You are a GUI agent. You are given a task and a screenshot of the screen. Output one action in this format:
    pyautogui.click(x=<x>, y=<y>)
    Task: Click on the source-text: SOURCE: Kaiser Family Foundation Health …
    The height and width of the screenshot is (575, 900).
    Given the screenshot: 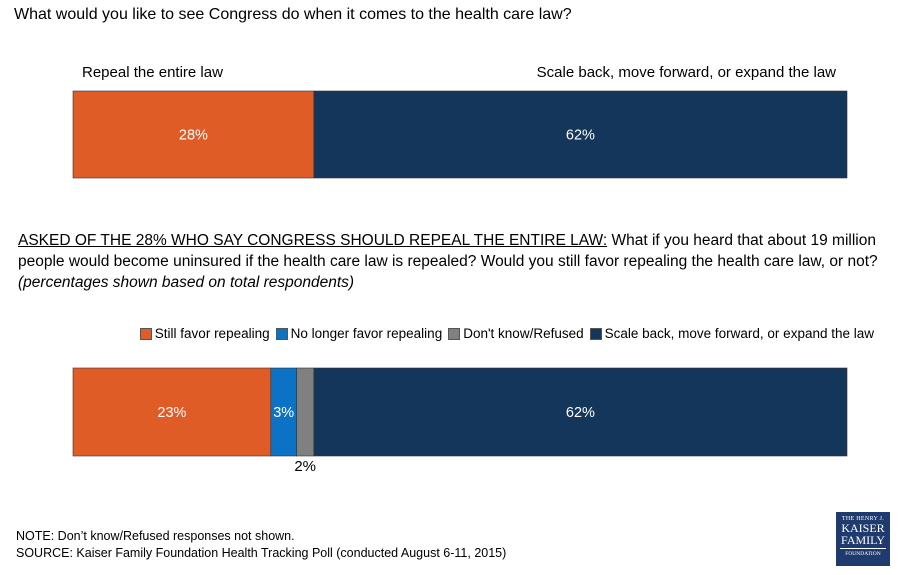 What is the action you would take?
    pyautogui.click(x=261, y=553)
    